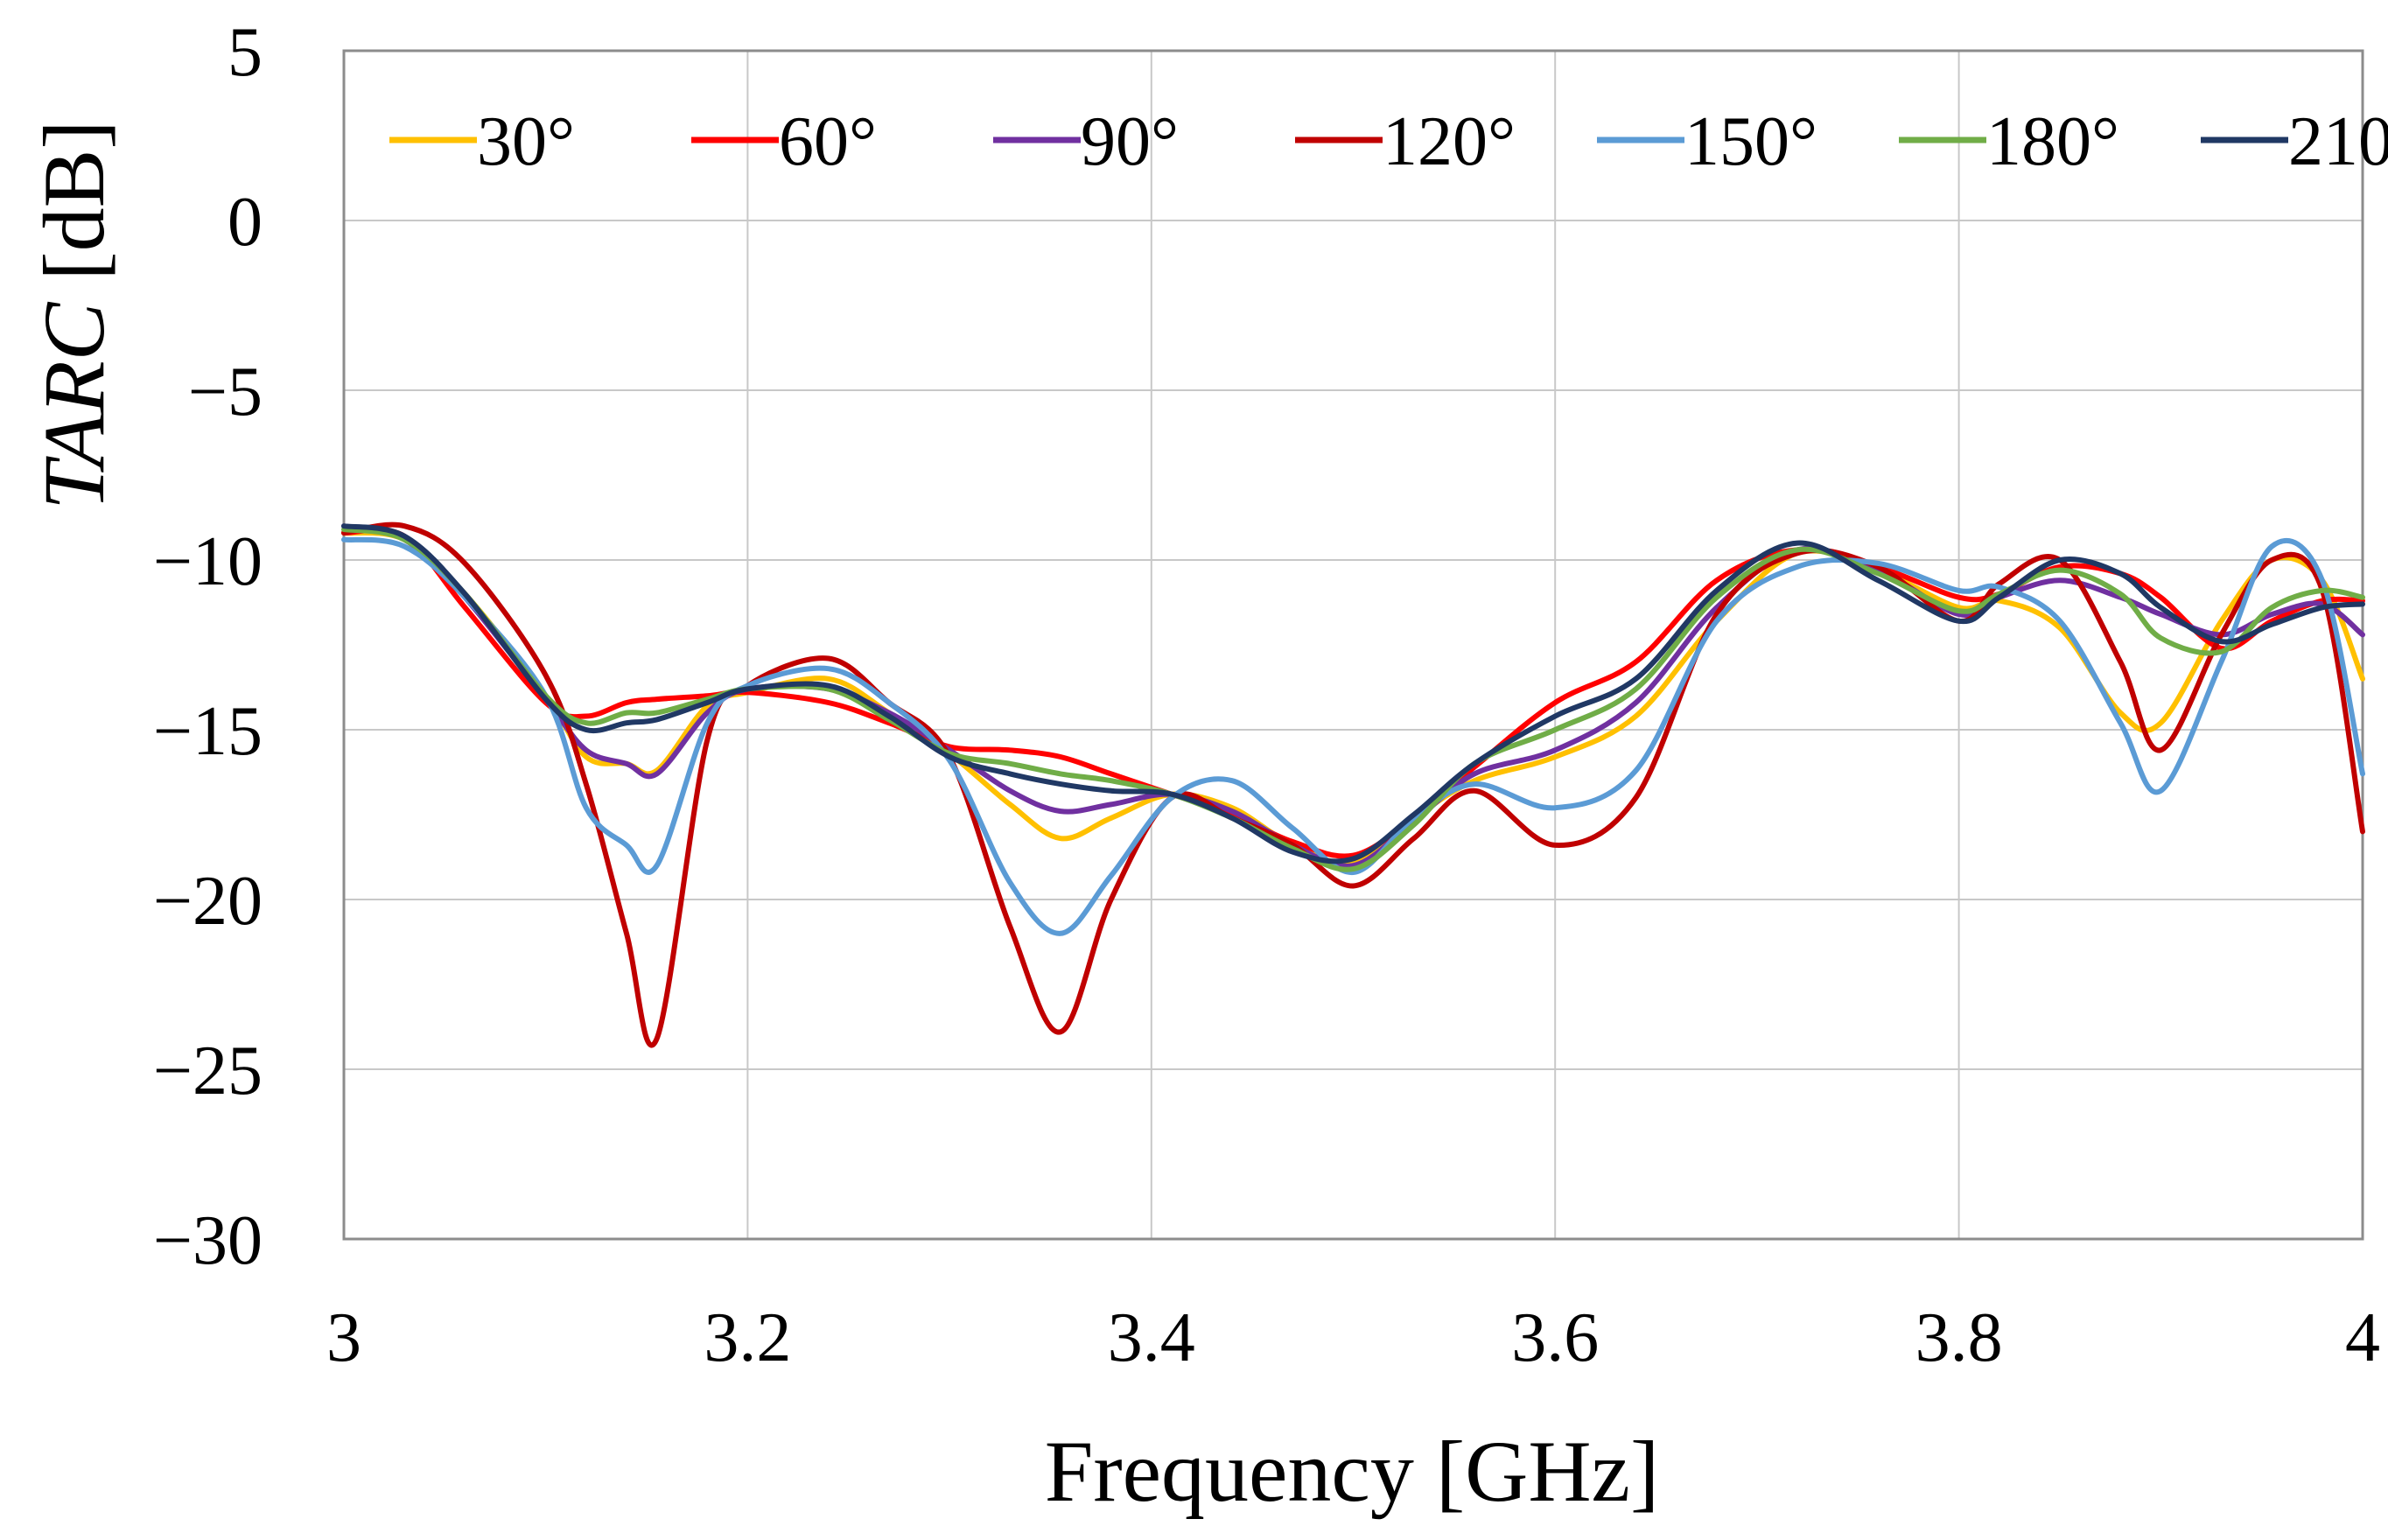  What do you see at coordinates (225, 392) in the screenshot?
I see `y-tick-label: −5` at bounding box center [225, 392].